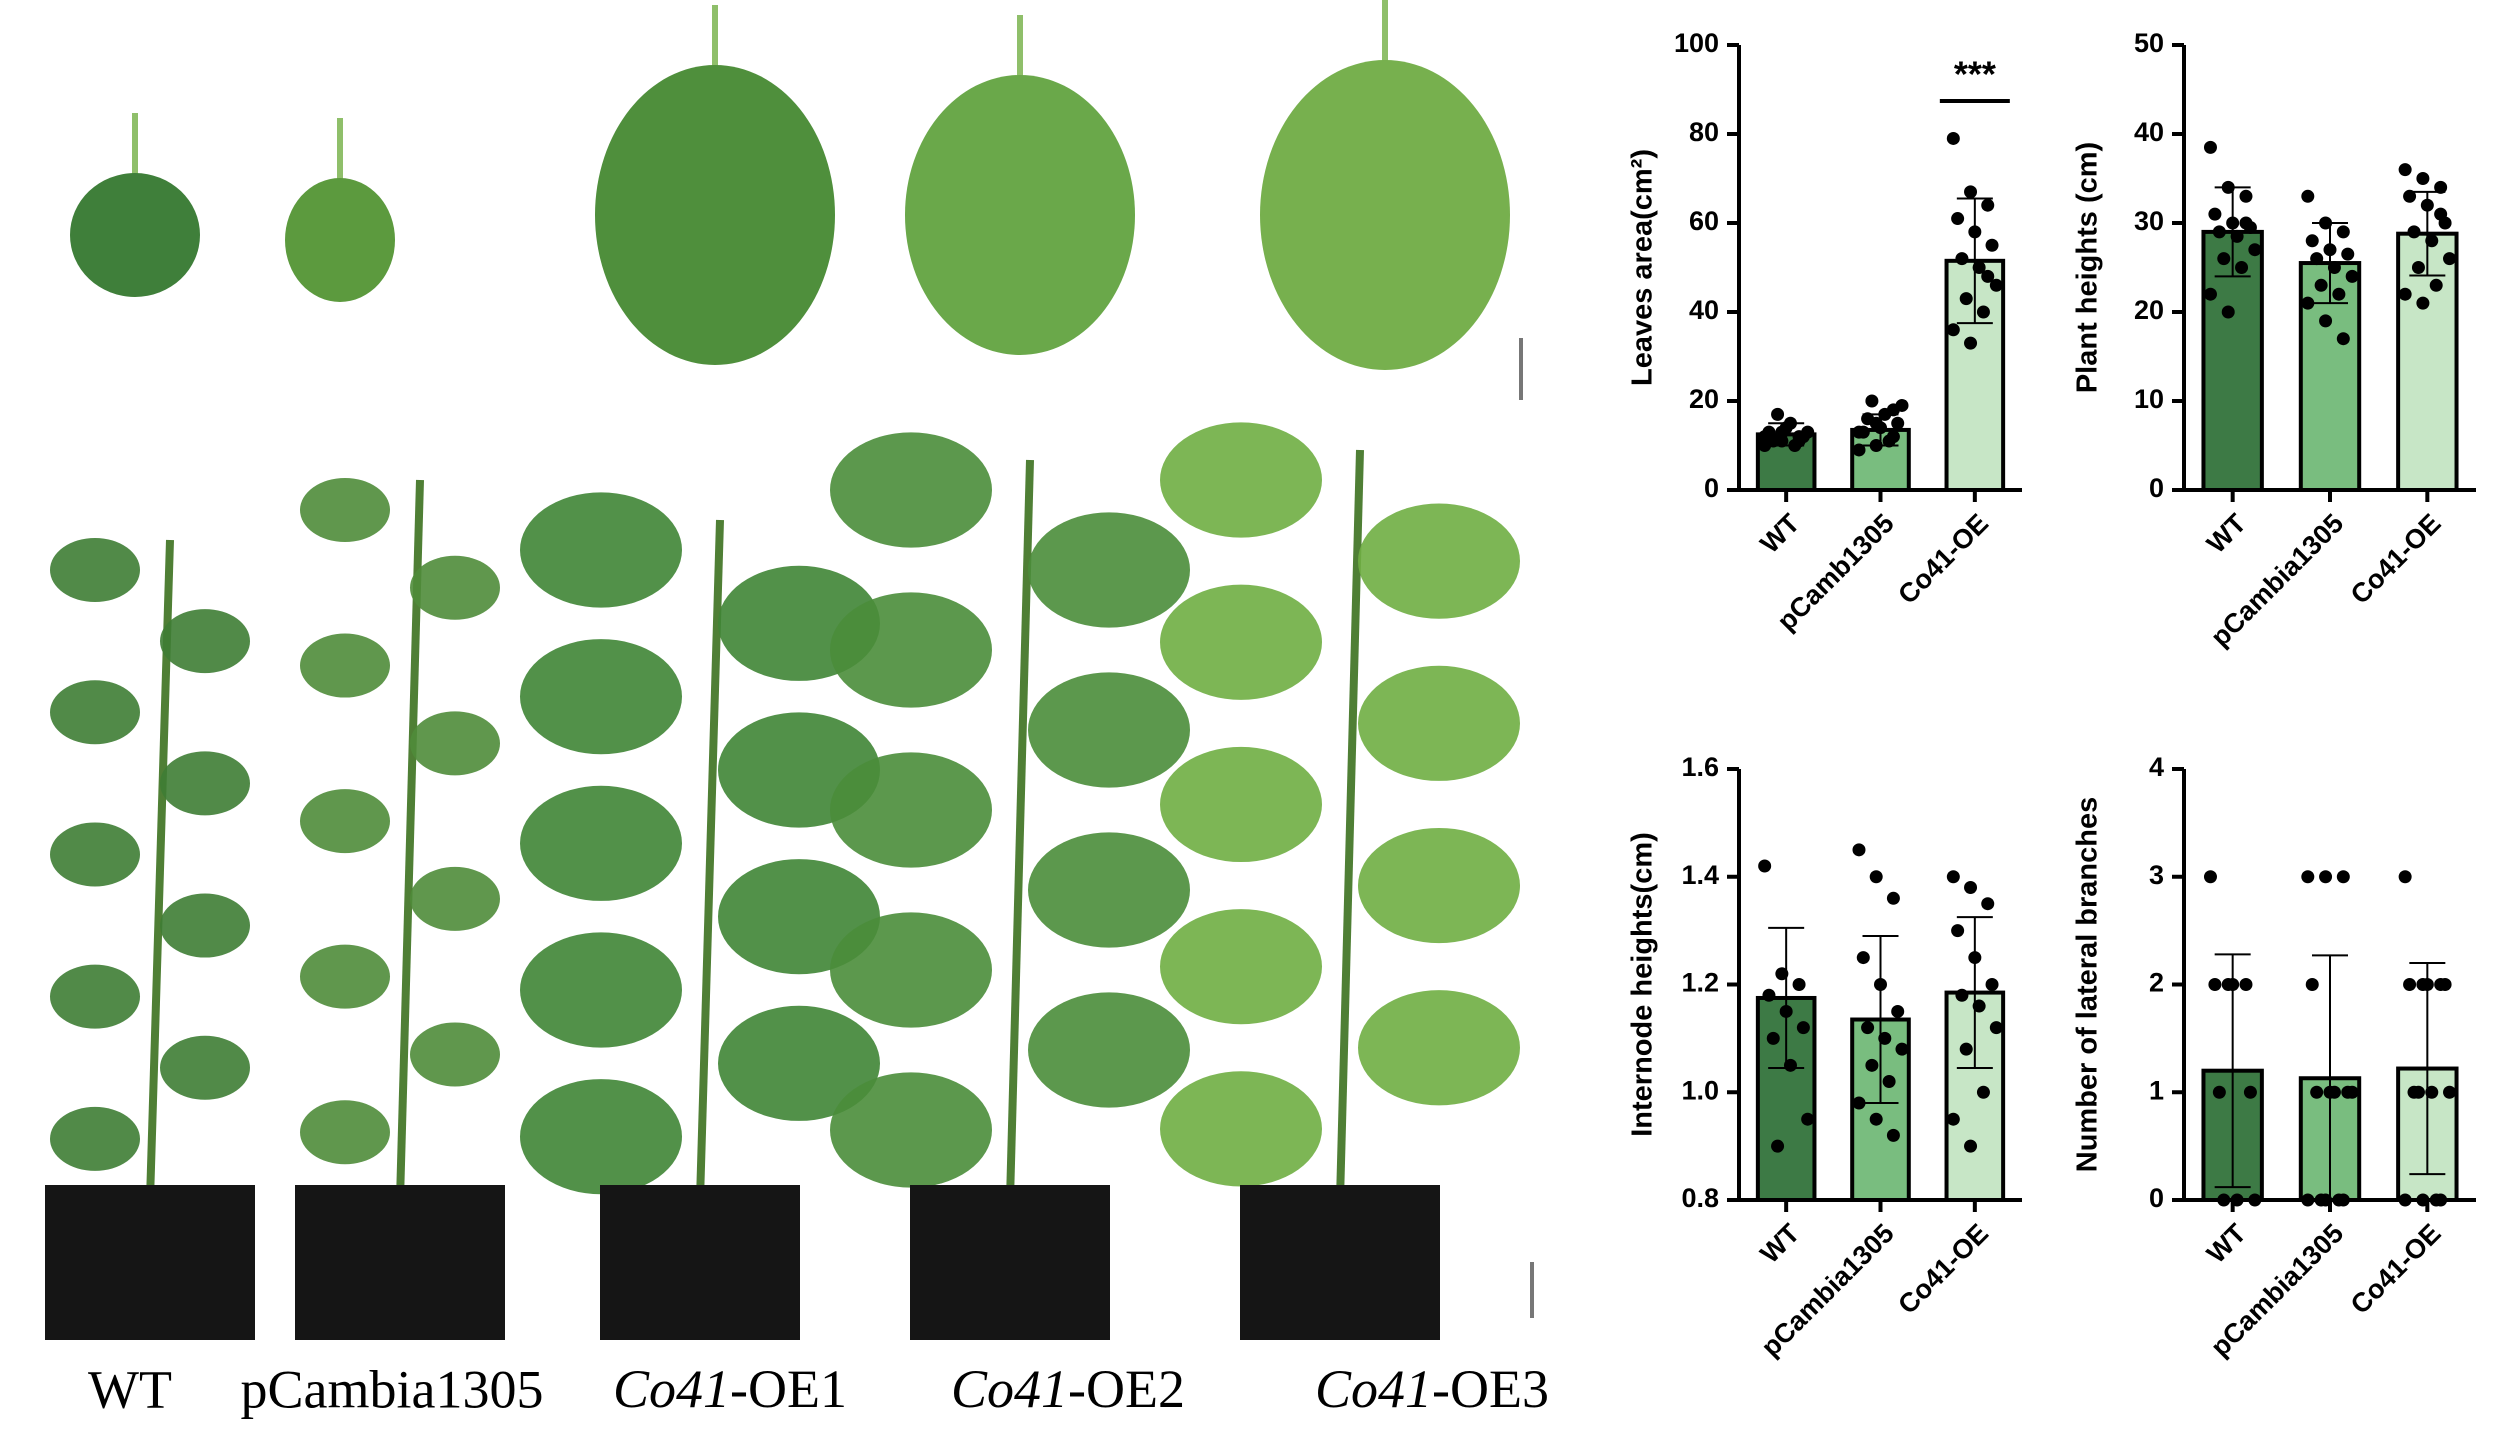 The width and height of the screenshot is (2511, 1456). What do you see at coordinates (1704, 132) in the screenshot?
I see `y-tick-label: 80` at bounding box center [1704, 132].